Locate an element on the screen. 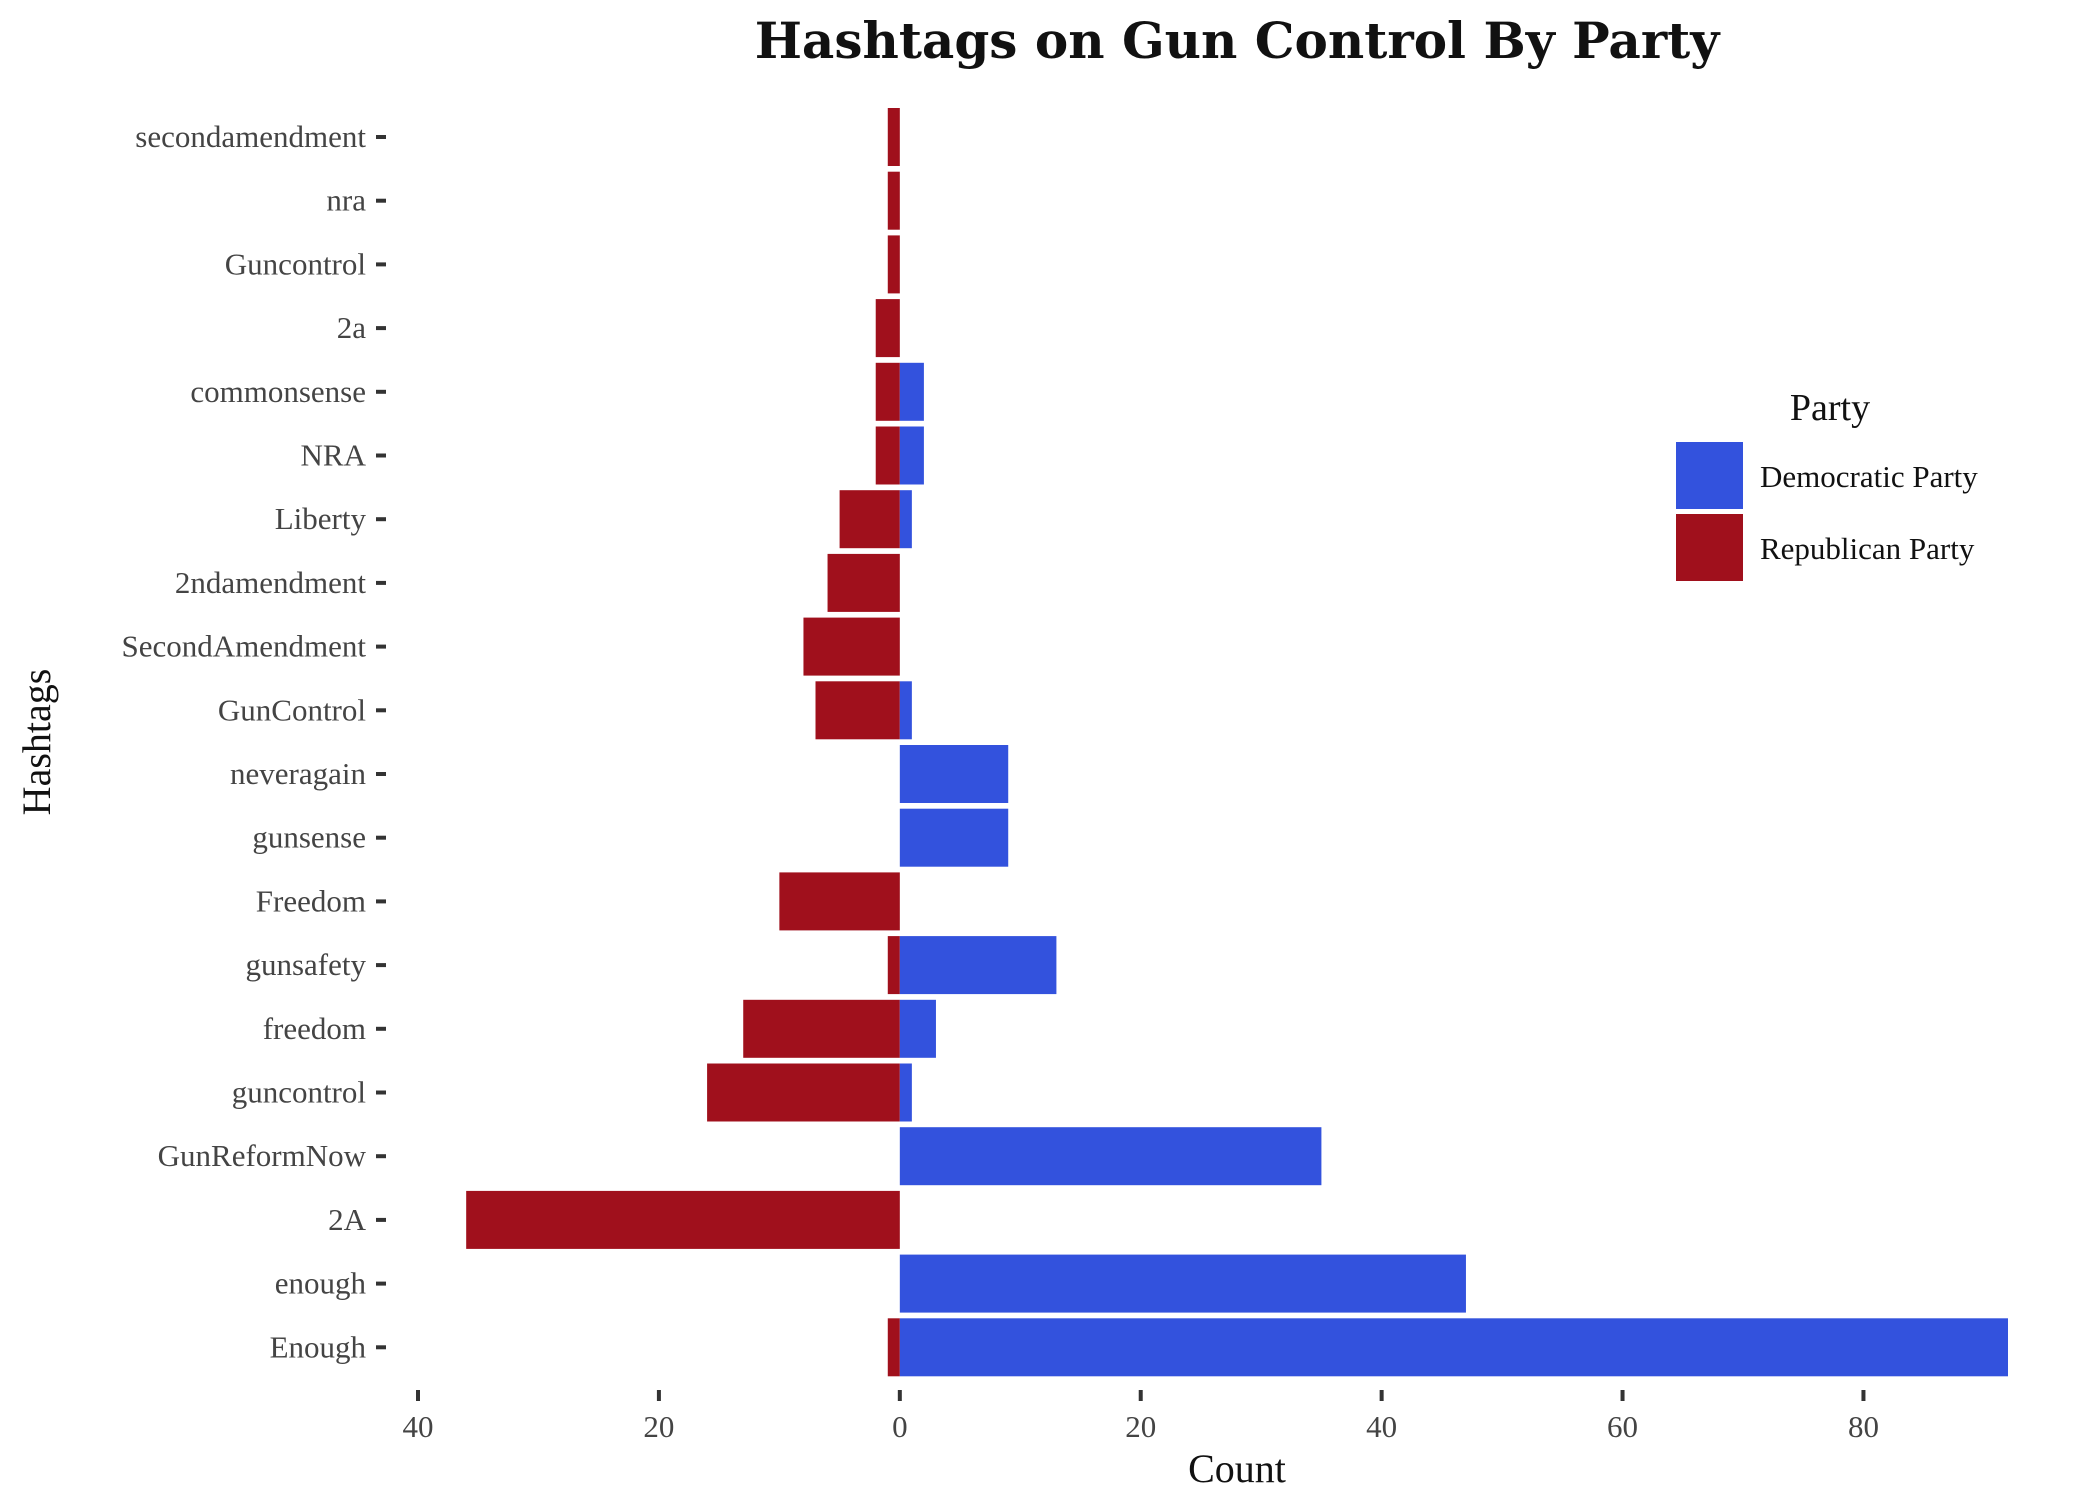 This screenshot has height=1500, width=2100. x-tick-label-5: 60 is located at coordinates (1622, 1426).